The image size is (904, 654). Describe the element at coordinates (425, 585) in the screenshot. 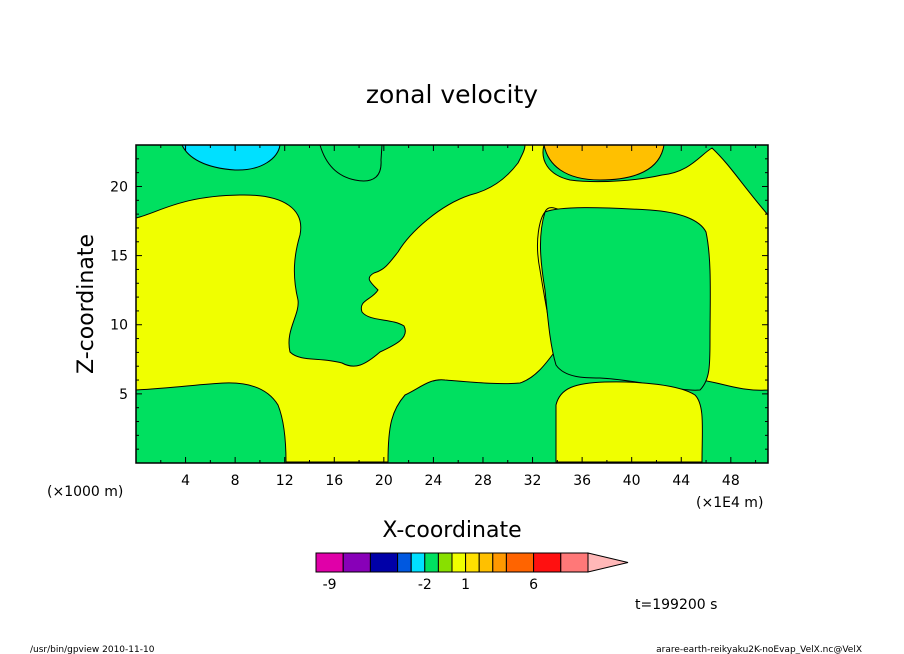

I see `colorbar-tick-label: -2` at that location.